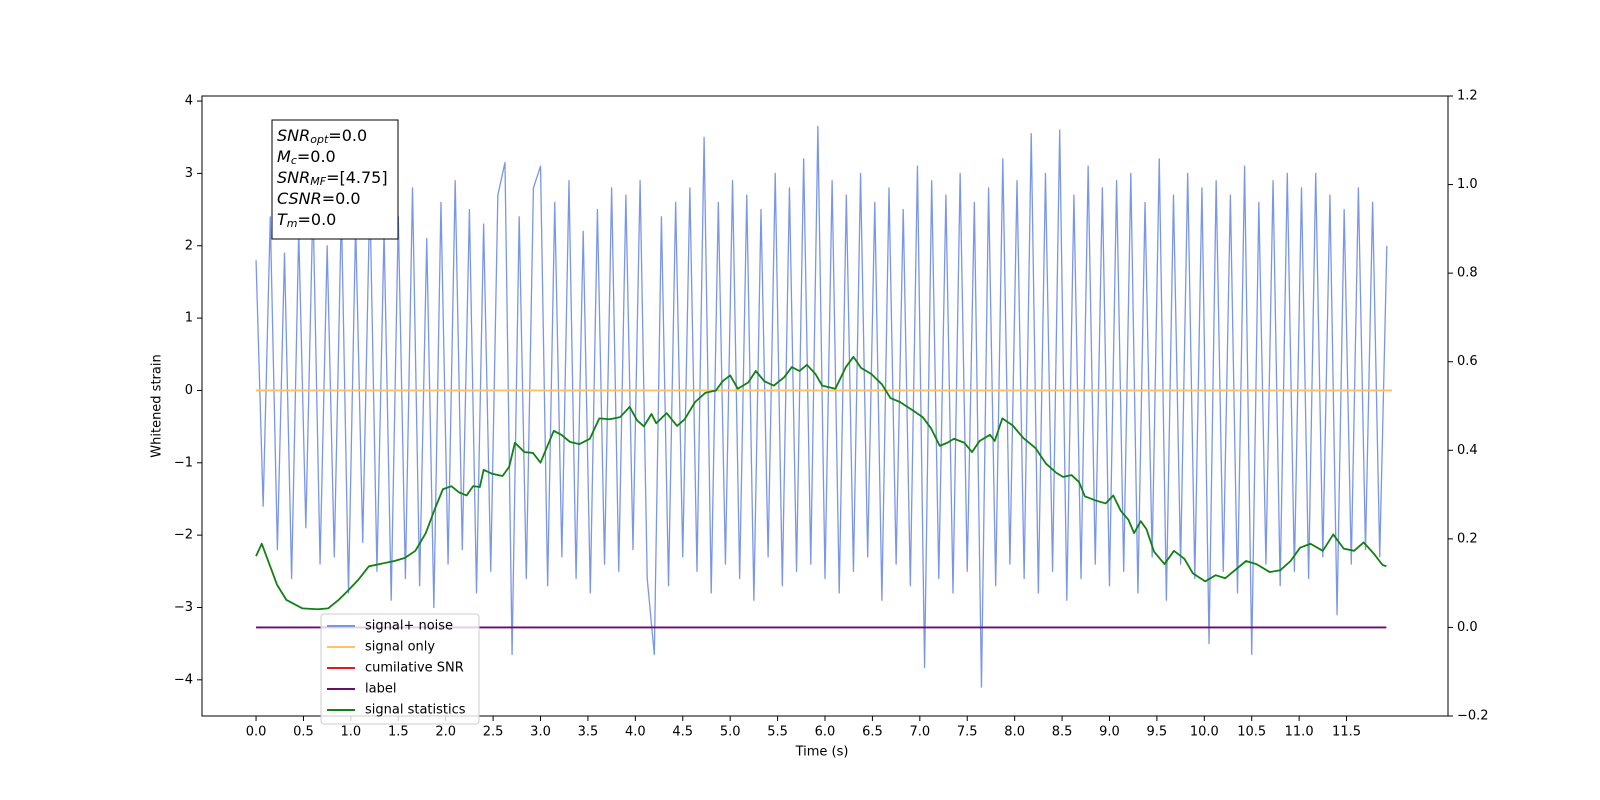  I want to click on y2-tick-label: 1.0, so click(1467, 184).